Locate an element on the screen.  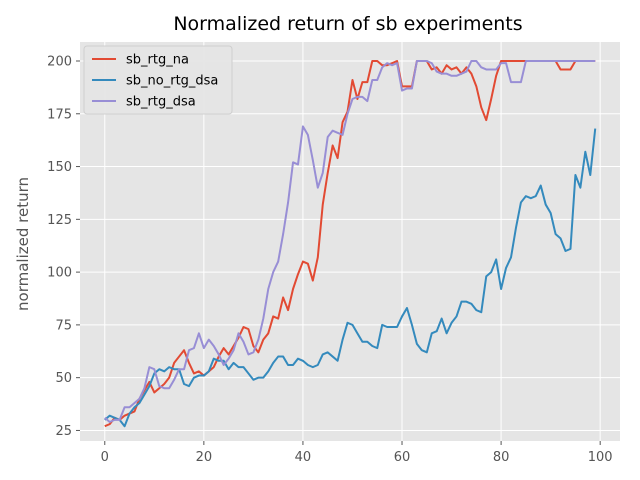
x-tick-label: 80 is located at coordinates (501, 457).